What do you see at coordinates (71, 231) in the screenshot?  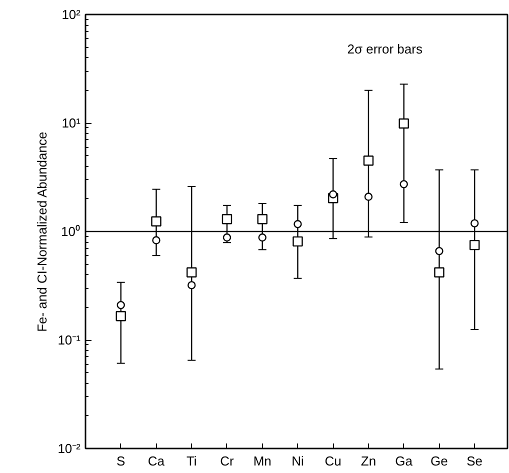 I see `y-tick-label: 10⁰` at bounding box center [71, 231].